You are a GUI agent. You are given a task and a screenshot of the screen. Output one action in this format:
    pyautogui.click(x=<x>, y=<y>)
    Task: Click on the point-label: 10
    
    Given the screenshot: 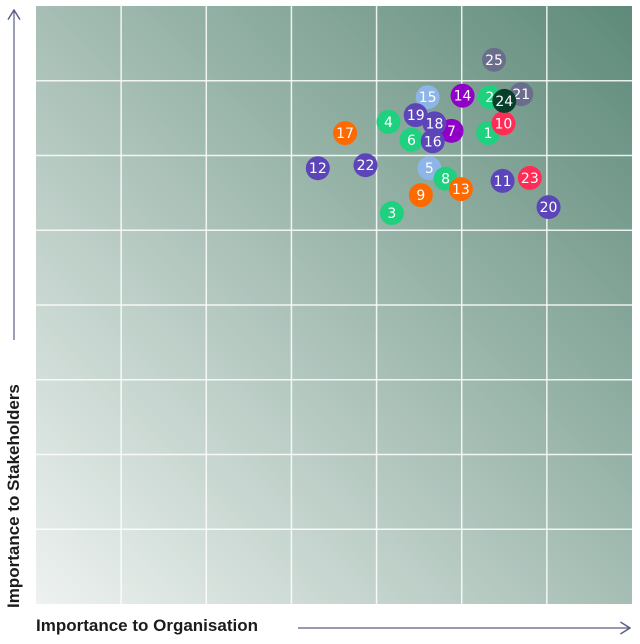 What is the action you would take?
    pyautogui.click(x=504, y=124)
    